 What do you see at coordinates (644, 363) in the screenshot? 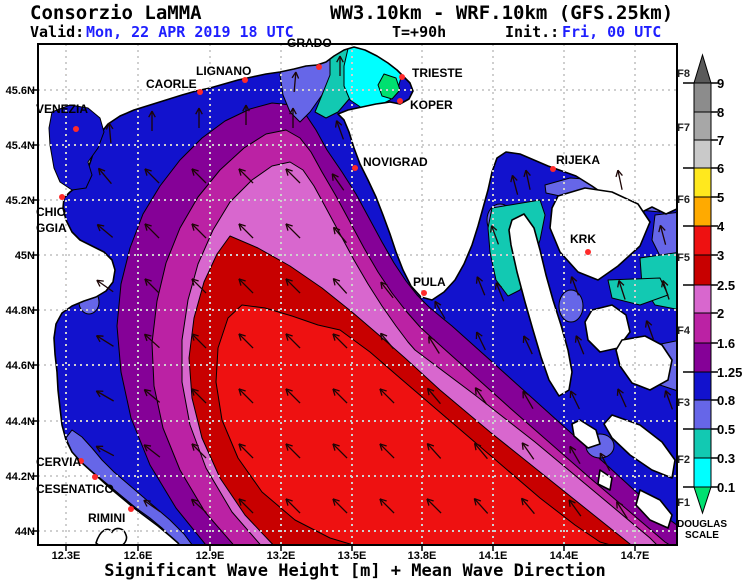
I see `island-pag-north` at bounding box center [644, 363].